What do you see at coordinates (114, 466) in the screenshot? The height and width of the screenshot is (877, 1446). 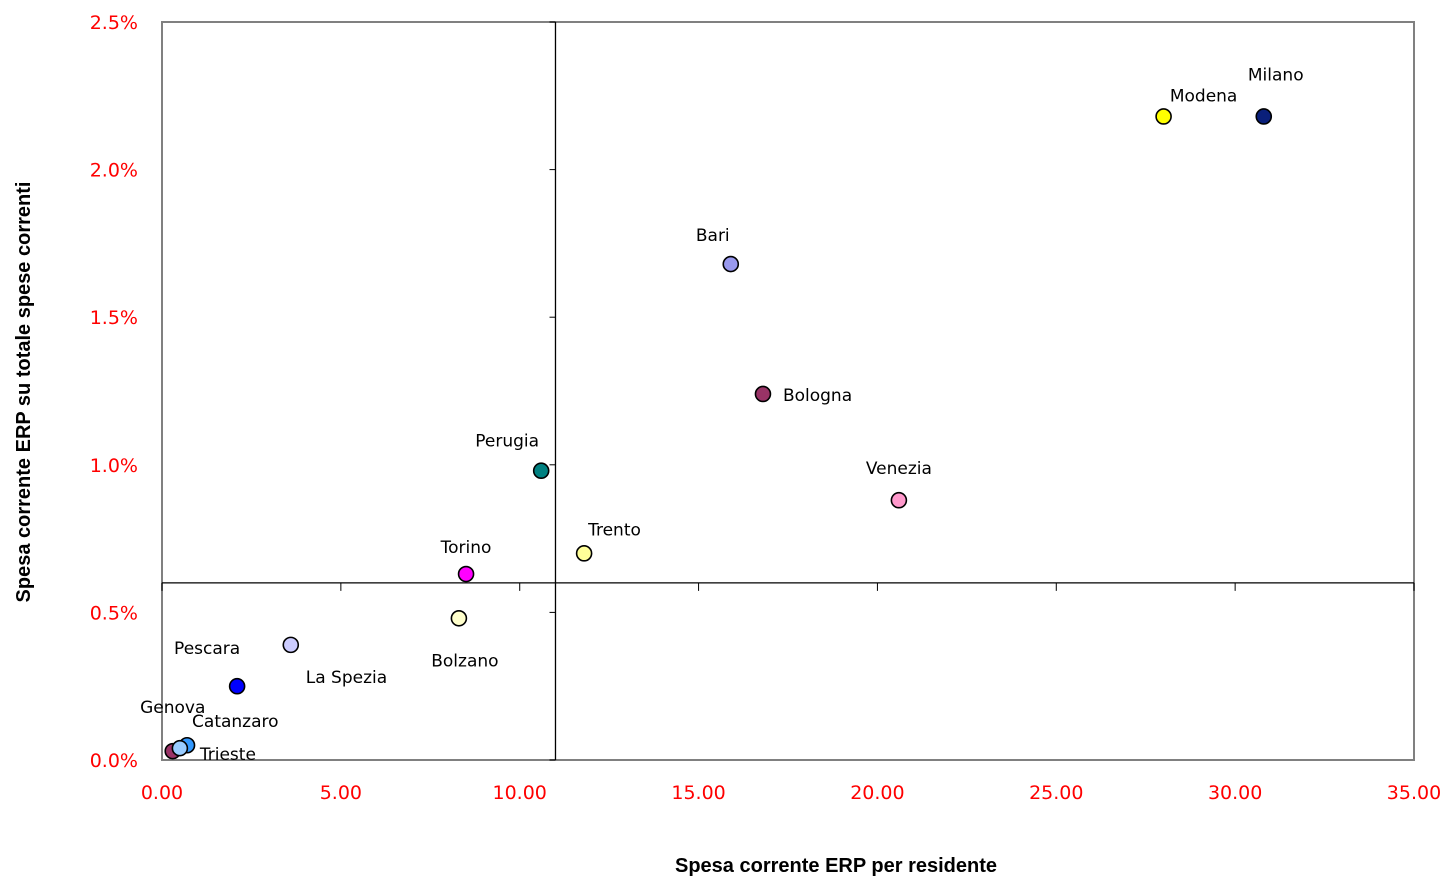 I see `y-tick-label: 1.0%` at bounding box center [114, 466].